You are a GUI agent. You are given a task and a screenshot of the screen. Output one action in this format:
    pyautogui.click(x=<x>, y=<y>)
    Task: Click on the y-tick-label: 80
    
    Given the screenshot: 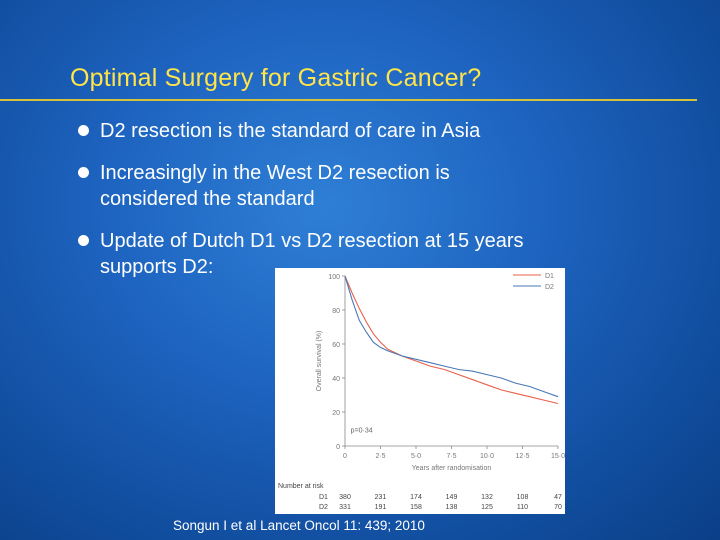 What is the action you would take?
    pyautogui.click(x=336, y=311)
    